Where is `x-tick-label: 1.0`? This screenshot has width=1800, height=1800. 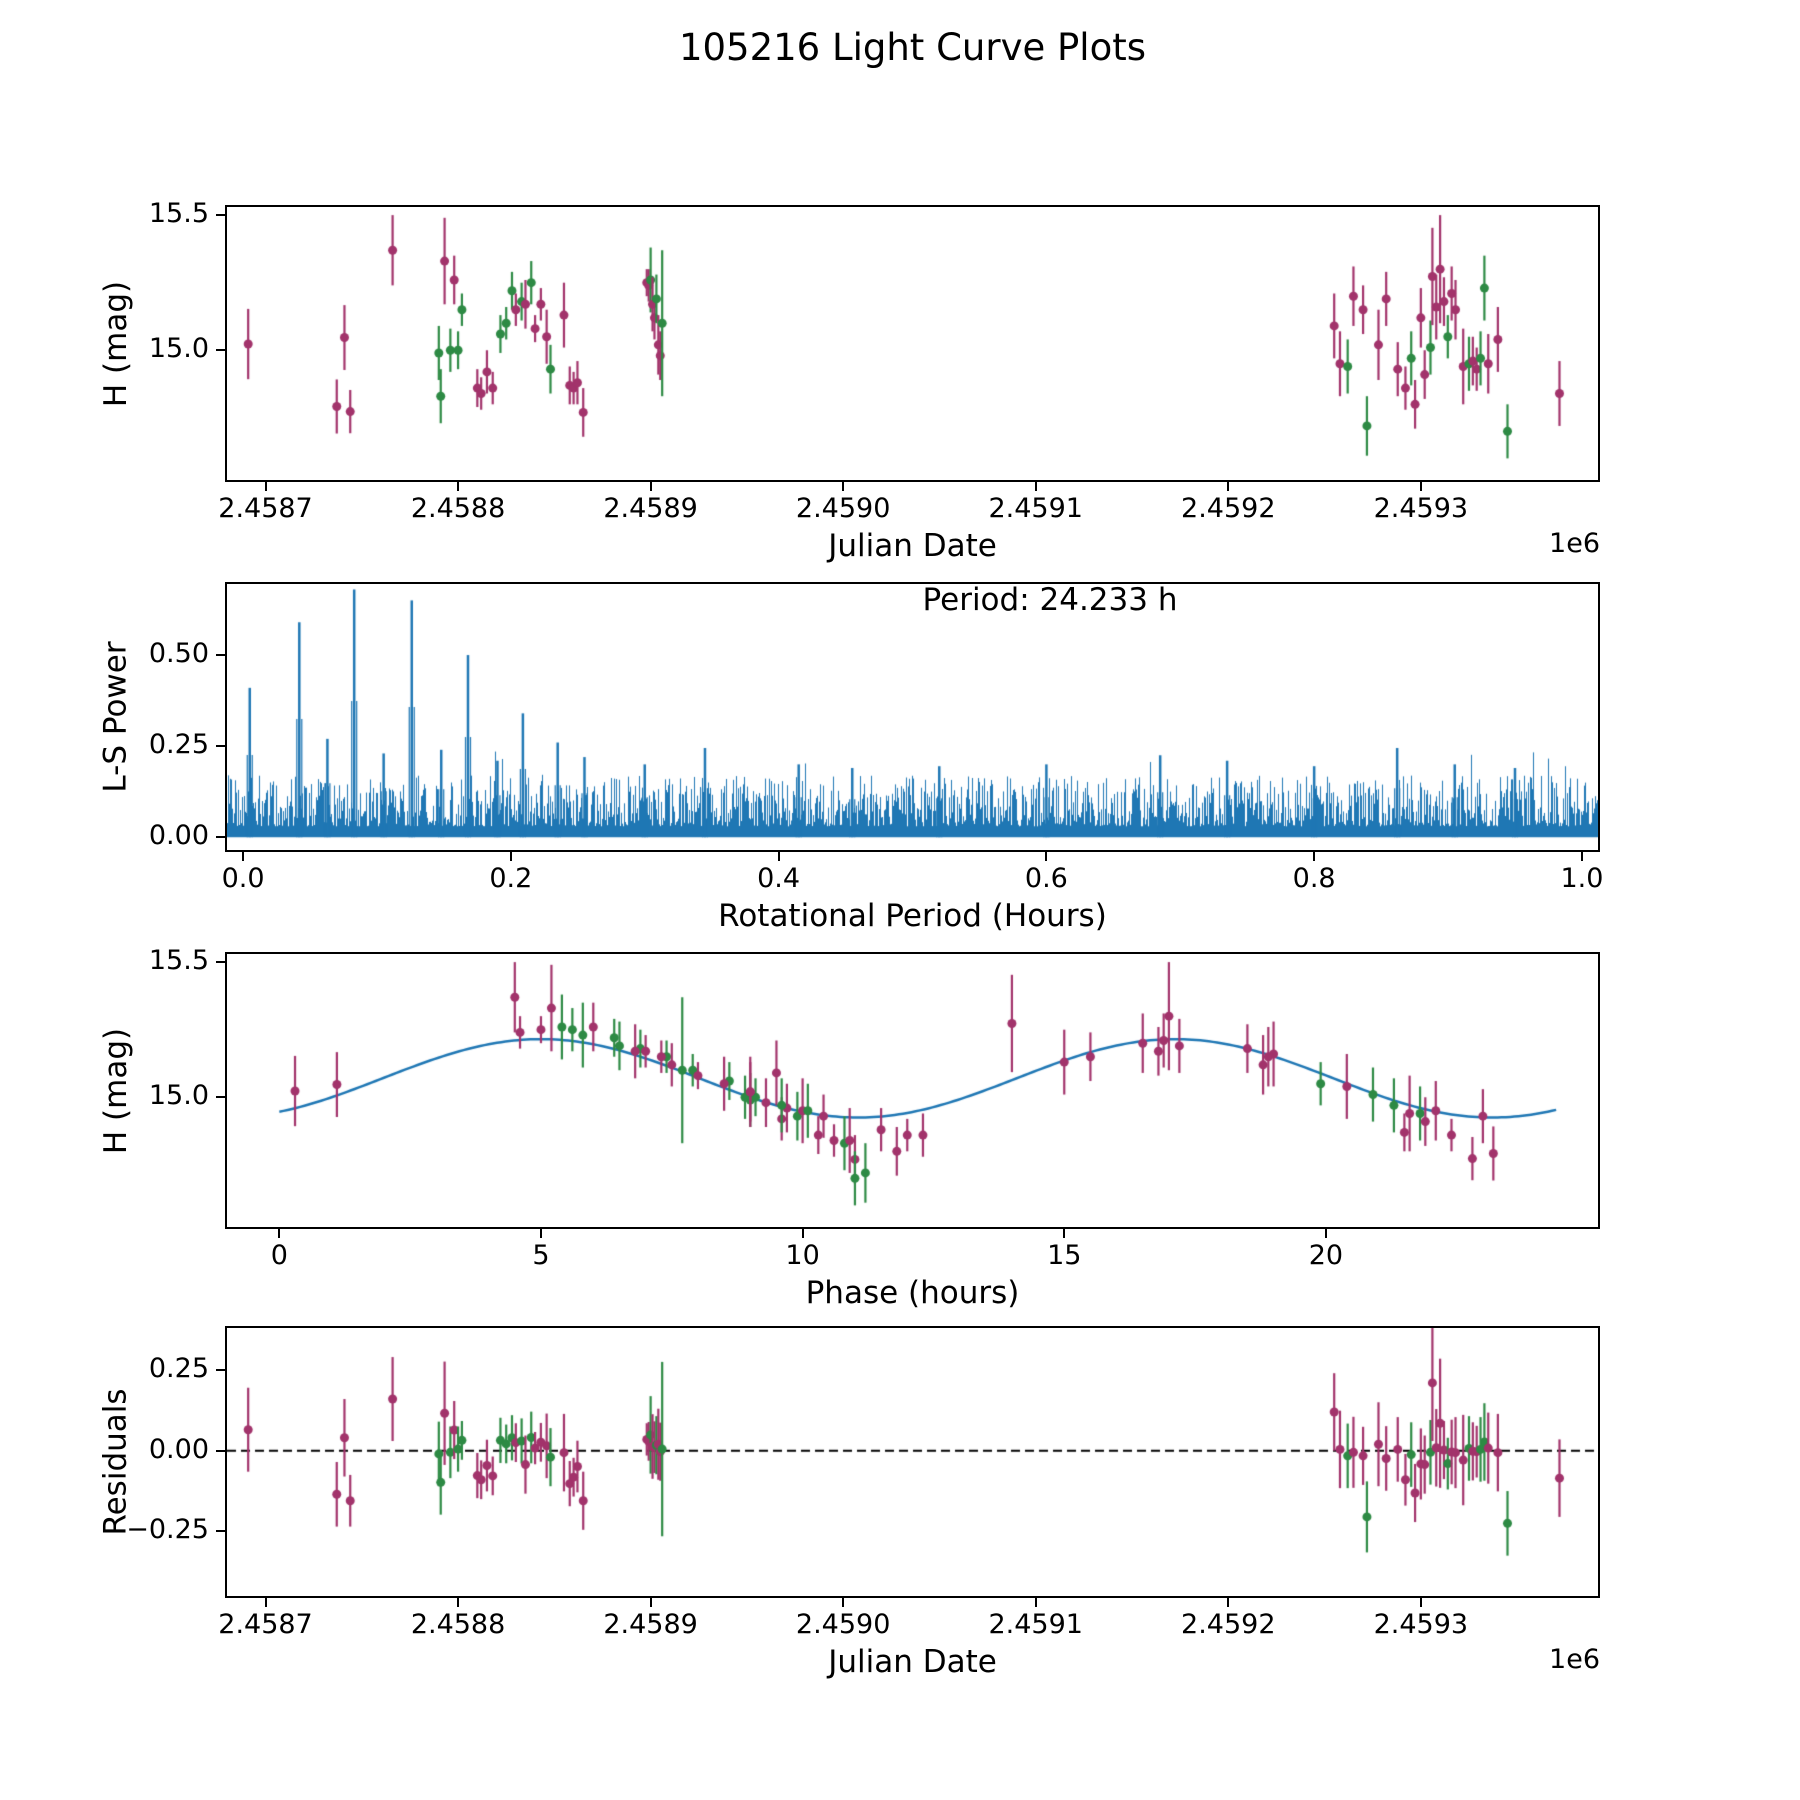
x-tick-label: 1.0 is located at coordinates (1582, 878).